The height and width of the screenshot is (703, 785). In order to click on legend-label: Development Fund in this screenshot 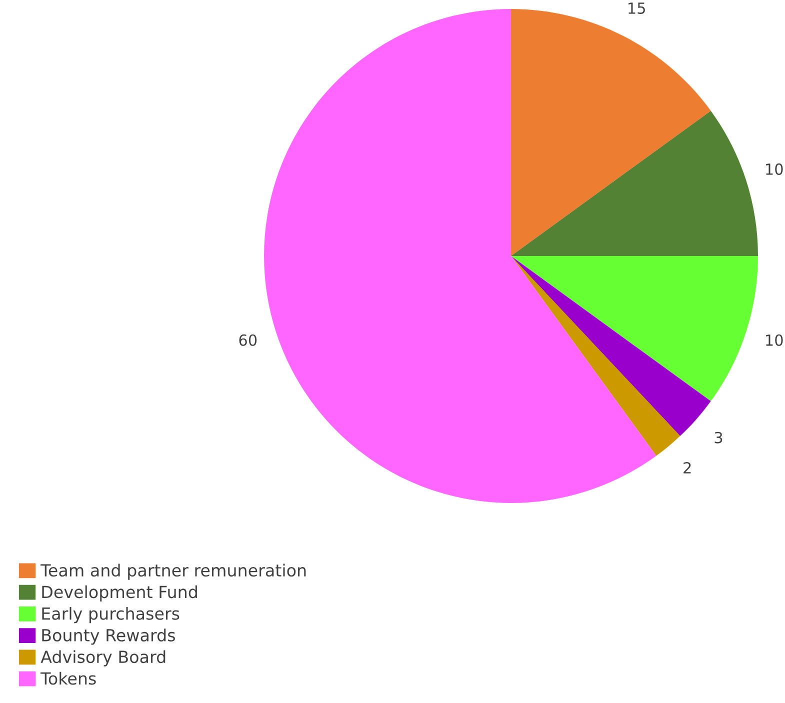, I will do `click(119, 593)`.